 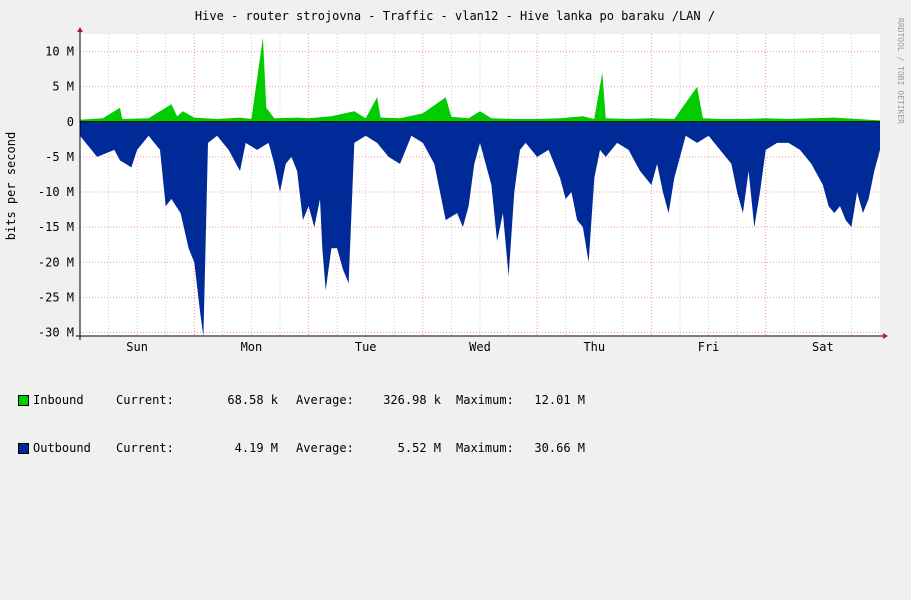 I want to click on y-axis-arrow, so click(x=80, y=29).